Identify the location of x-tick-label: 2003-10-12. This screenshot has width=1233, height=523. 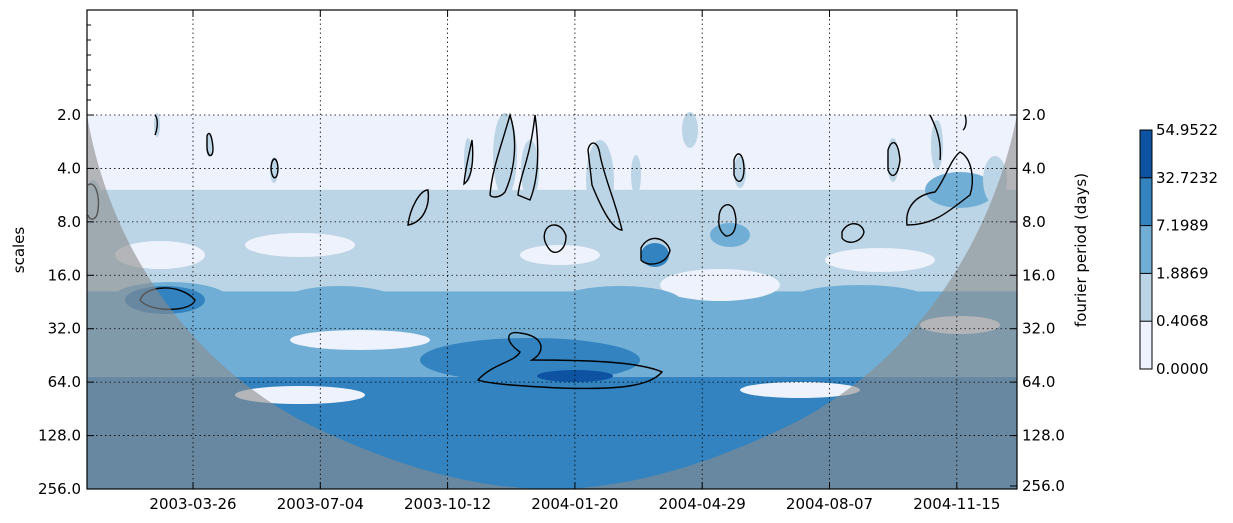
(447, 504).